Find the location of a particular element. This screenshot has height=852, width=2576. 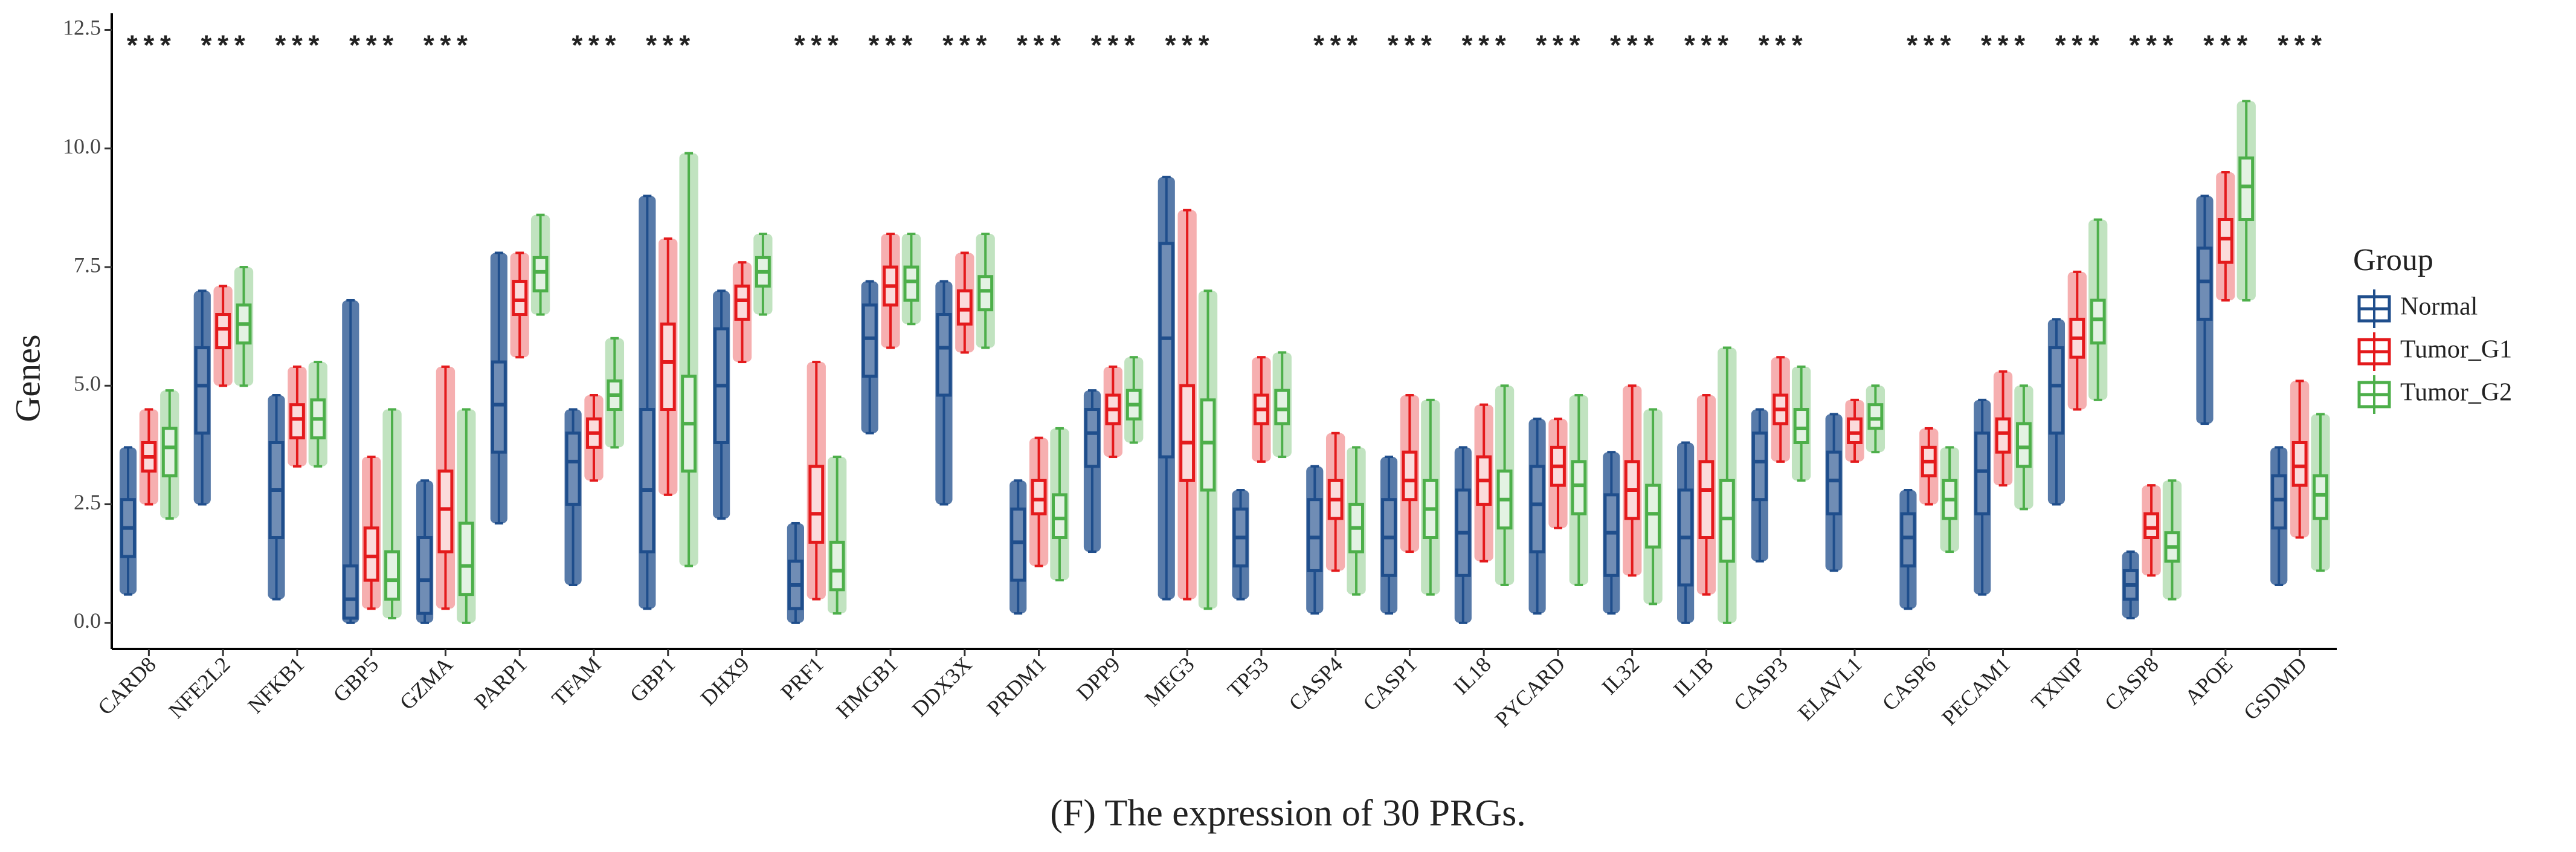

x-tick-label: DDX3X is located at coordinates (942, 686).